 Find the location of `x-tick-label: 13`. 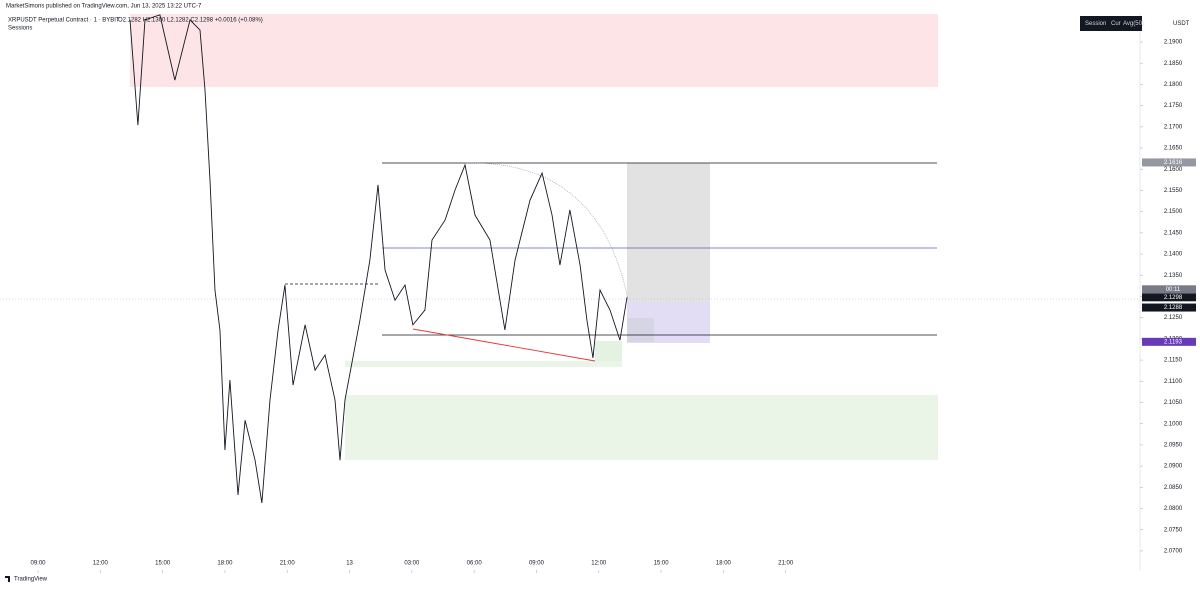

x-tick-label: 13 is located at coordinates (349, 564).